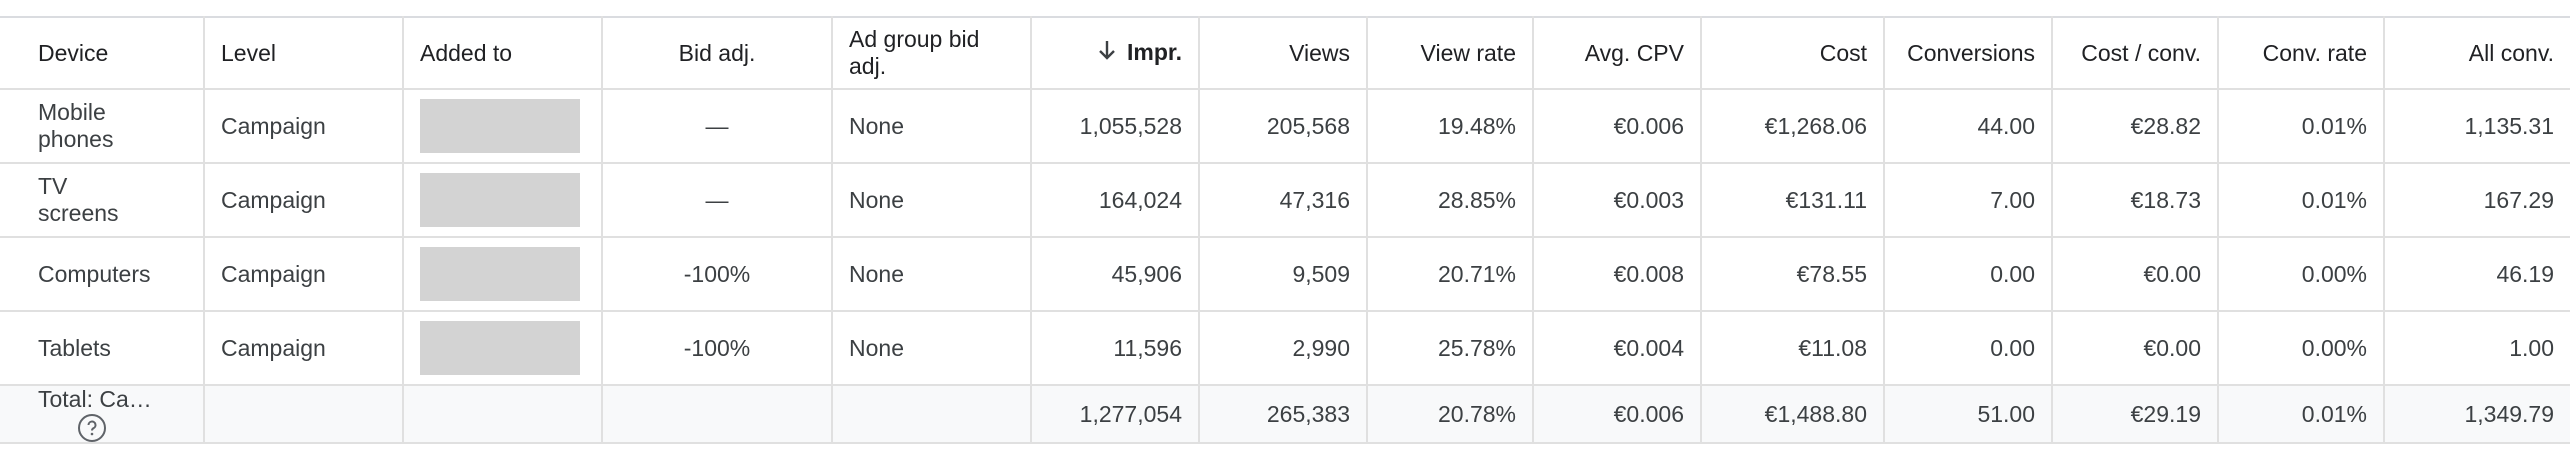  I want to click on column-header: Impr., so click(1115, 53).